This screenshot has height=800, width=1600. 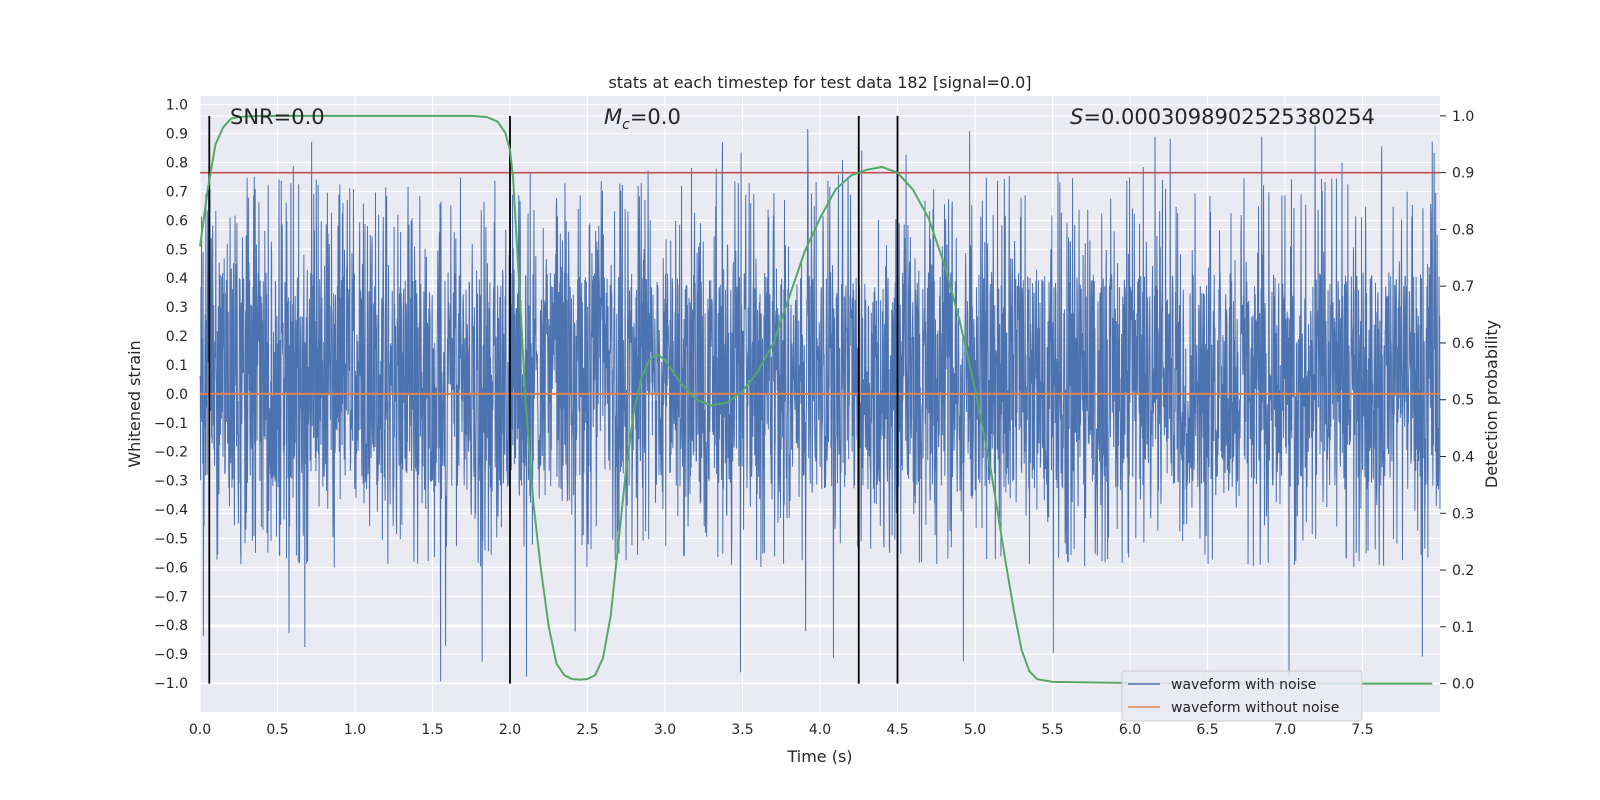 I want to click on y-right-tick-label: 0.4, so click(x=1463, y=458).